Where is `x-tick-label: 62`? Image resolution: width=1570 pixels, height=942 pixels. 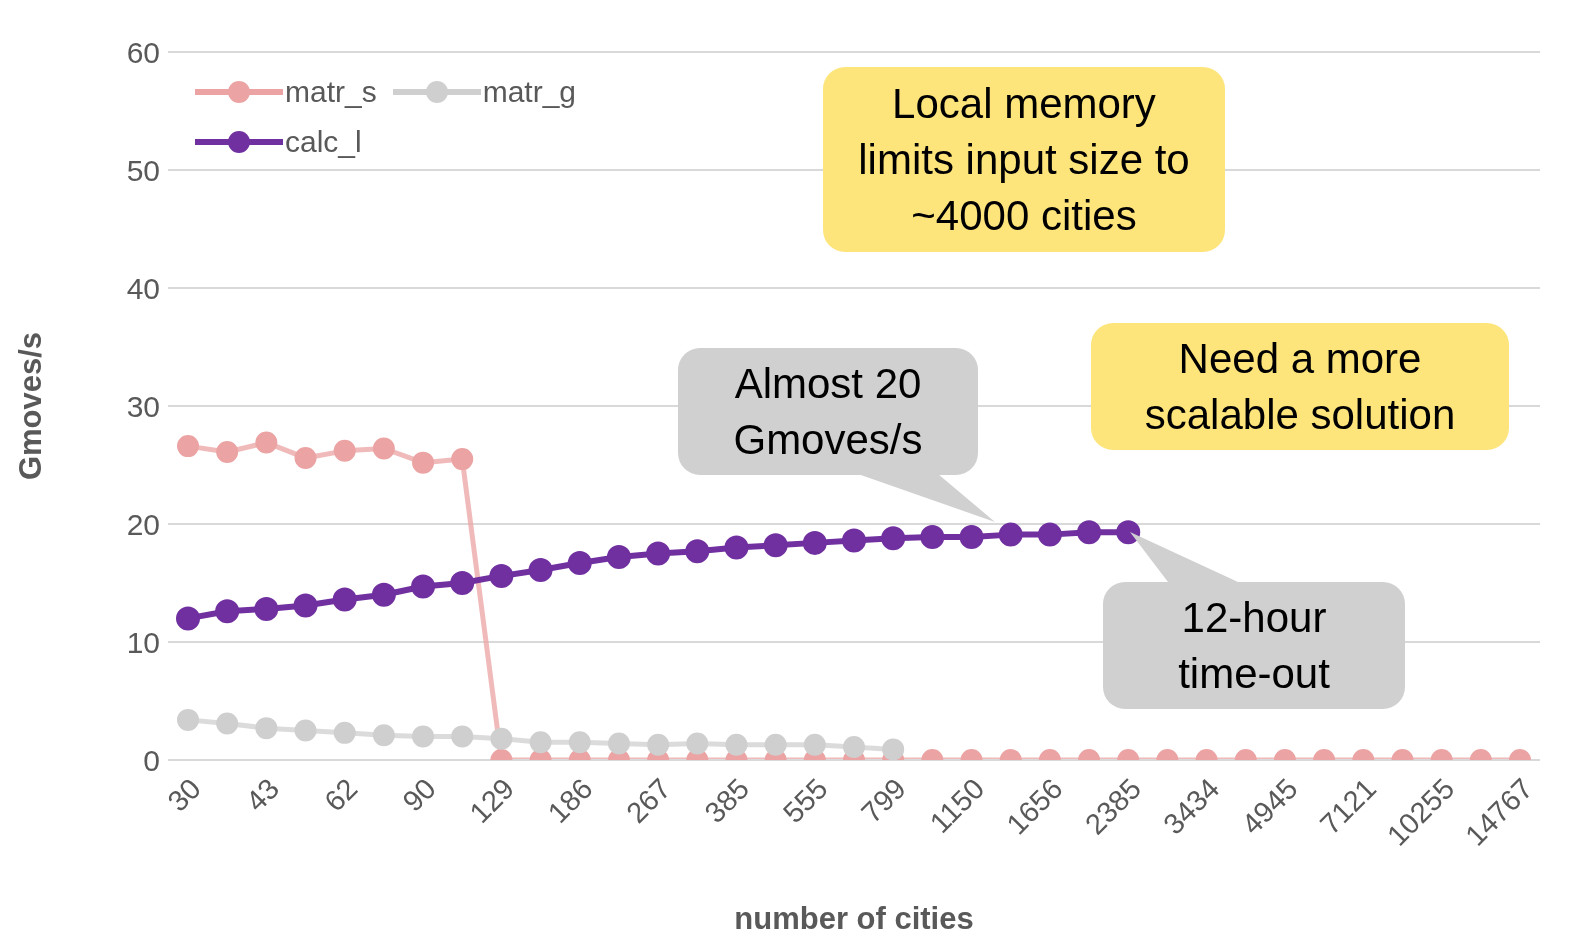
x-tick-label: 62 is located at coordinates (341, 795).